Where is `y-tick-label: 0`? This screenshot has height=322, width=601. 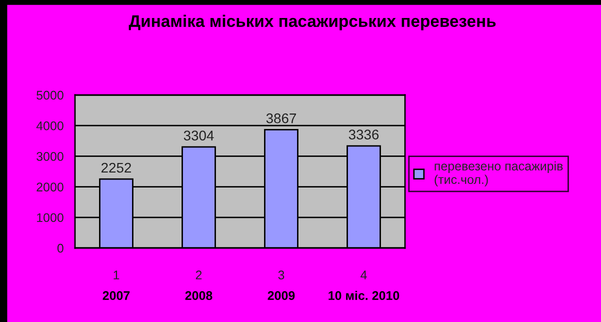
y-tick-label: 0 is located at coordinates (60, 248).